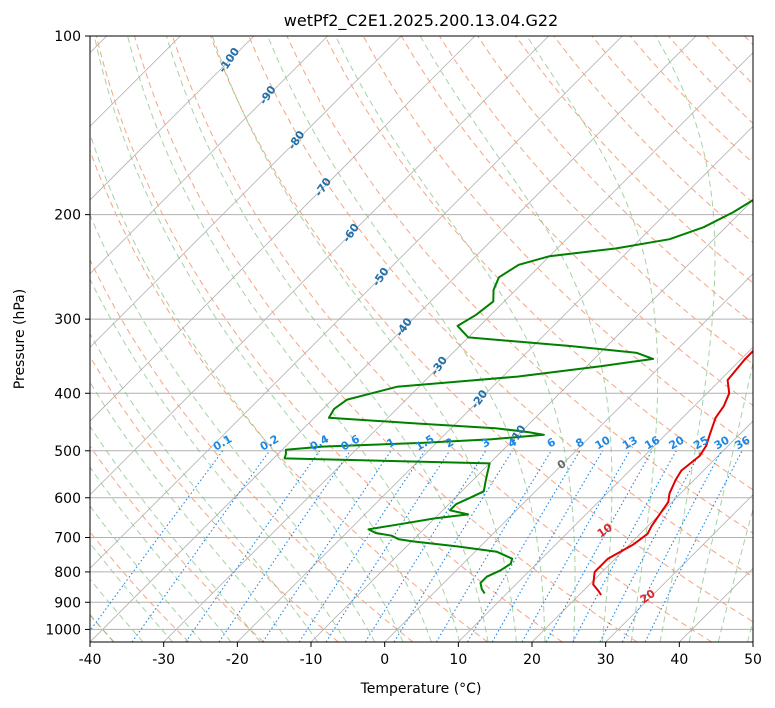  What do you see at coordinates (20, 339) in the screenshot?
I see `y-axis-title: Pressure (hPa)` at bounding box center [20, 339].